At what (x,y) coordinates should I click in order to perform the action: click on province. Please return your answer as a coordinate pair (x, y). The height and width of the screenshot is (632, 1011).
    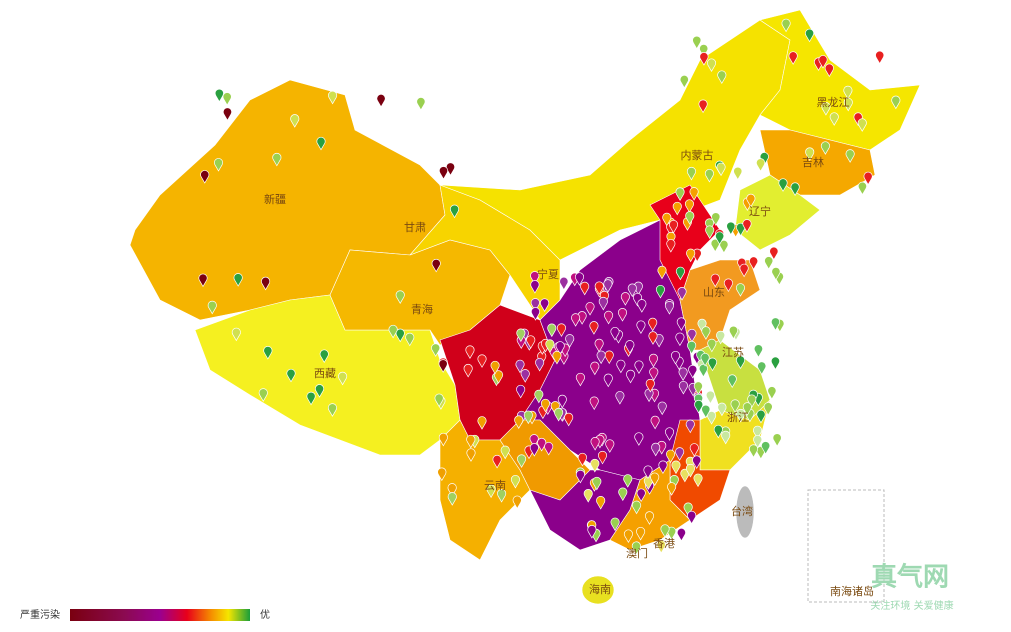
    Looking at the image, I should click on (745, 512).